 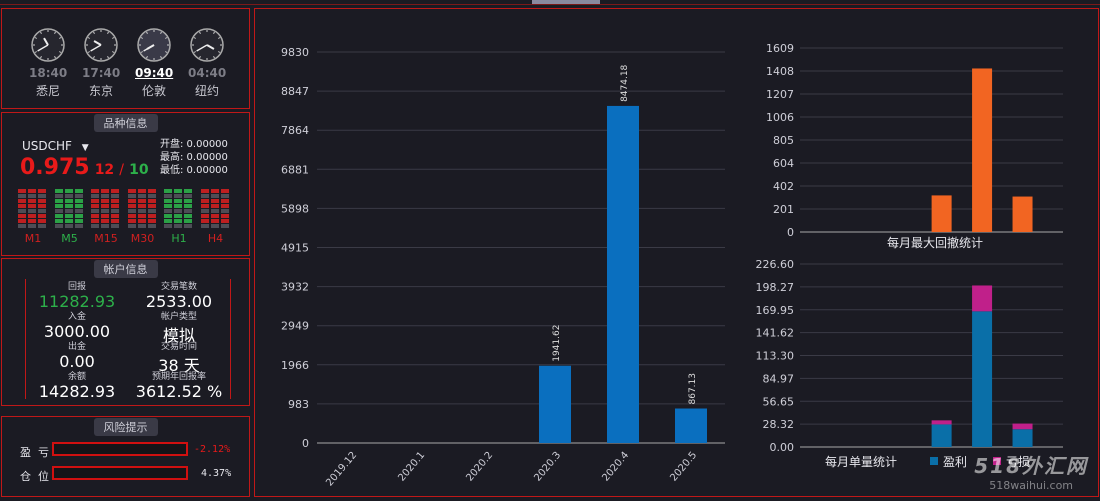 What do you see at coordinates (77, 361) in the screenshot?
I see `account-item-value: 0.00` at bounding box center [77, 361].